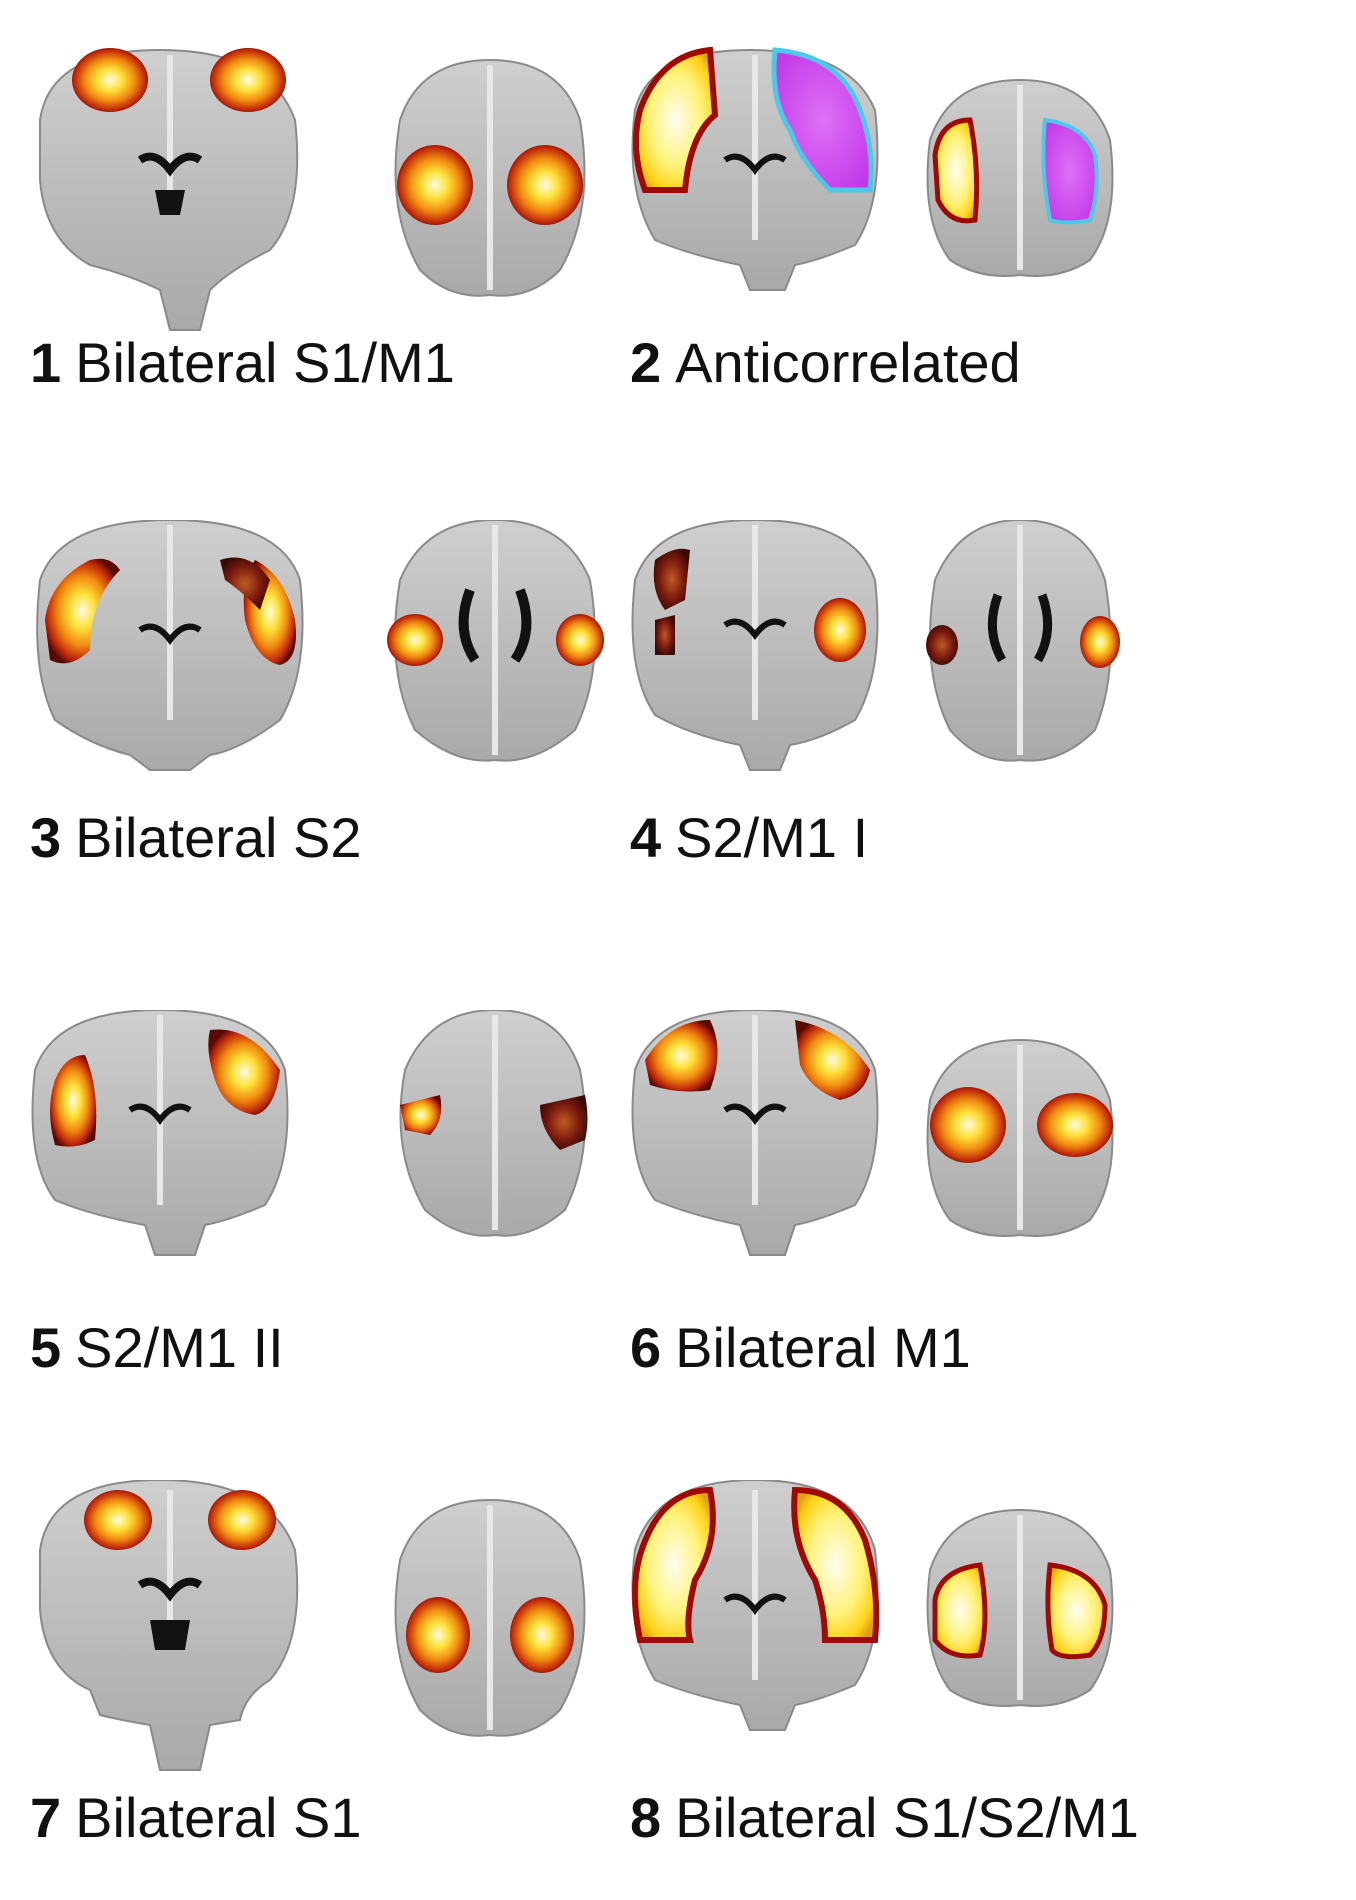 Image resolution: width=1356 pixels, height=1900 pixels. I want to click on panel-4: 4 S2/M1 I, so click(950, 730).